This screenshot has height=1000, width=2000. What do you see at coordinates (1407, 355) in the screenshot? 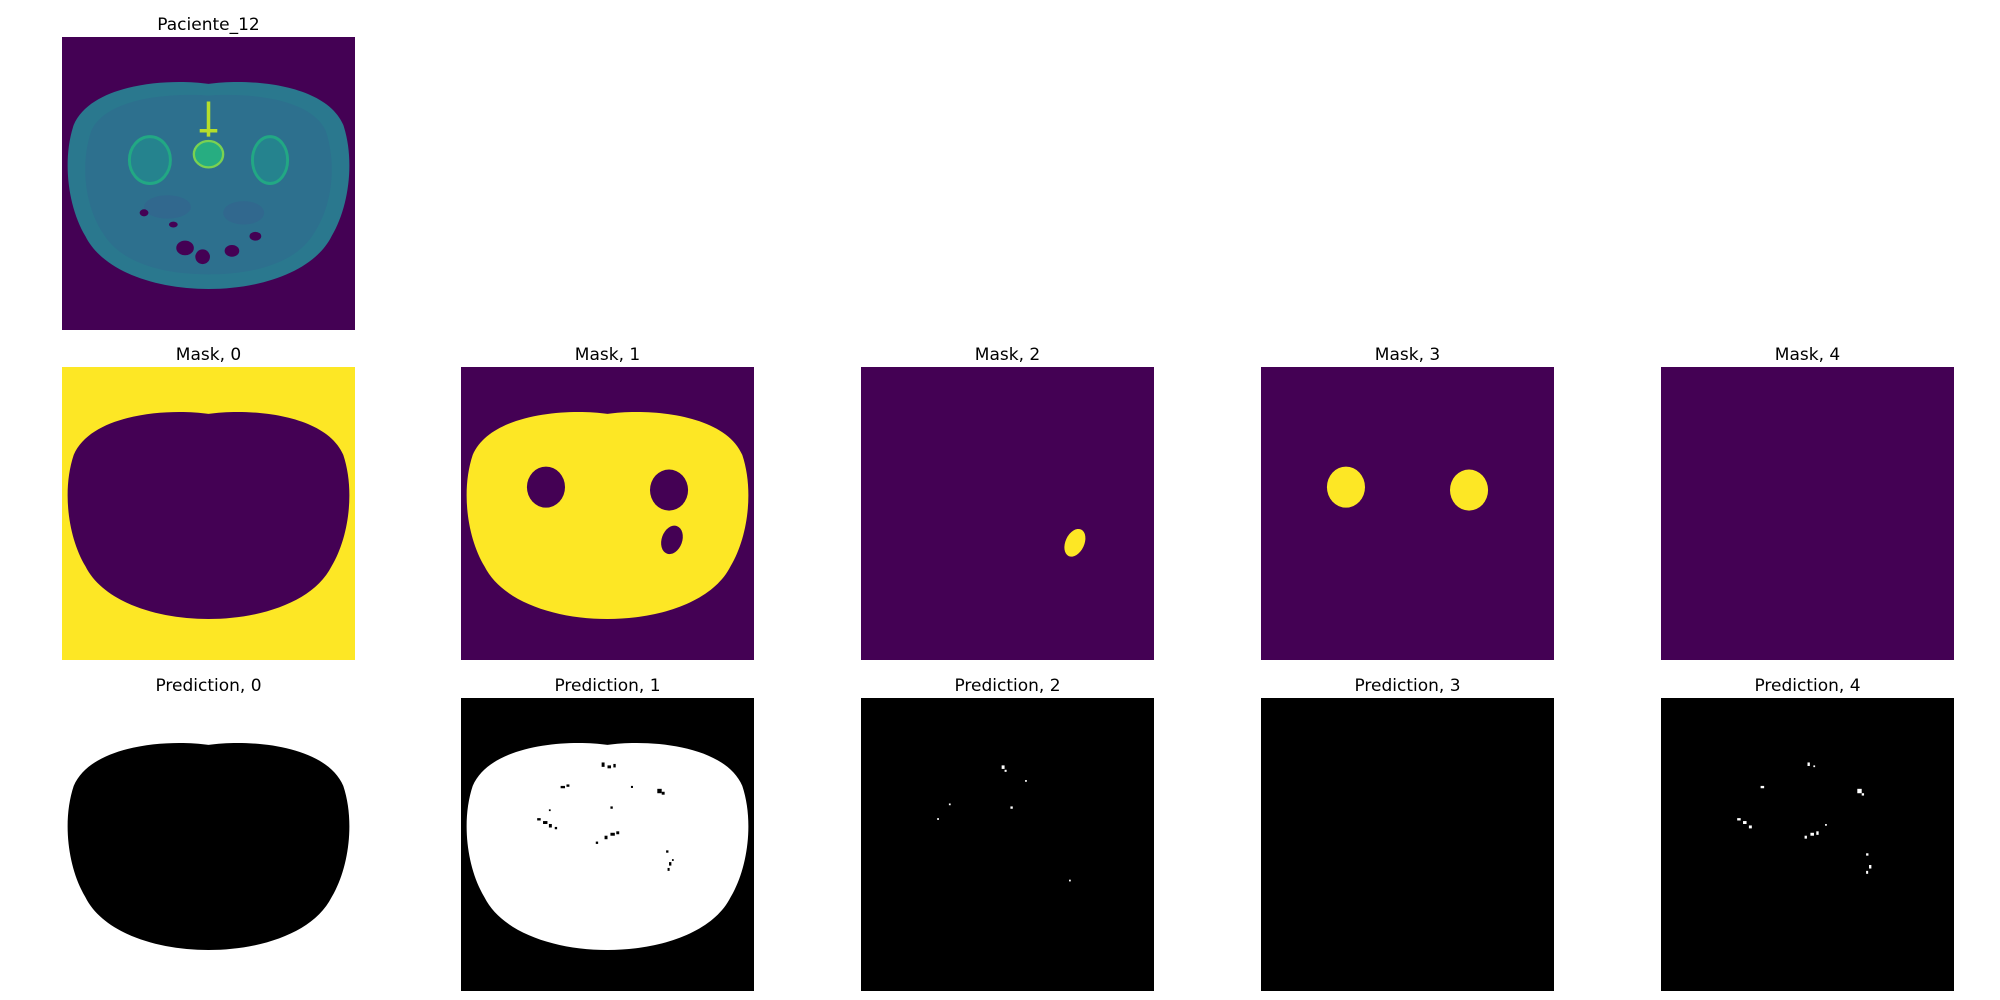
I see `mask-title-3: Mask, 3` at bounding box center [1407, 355].